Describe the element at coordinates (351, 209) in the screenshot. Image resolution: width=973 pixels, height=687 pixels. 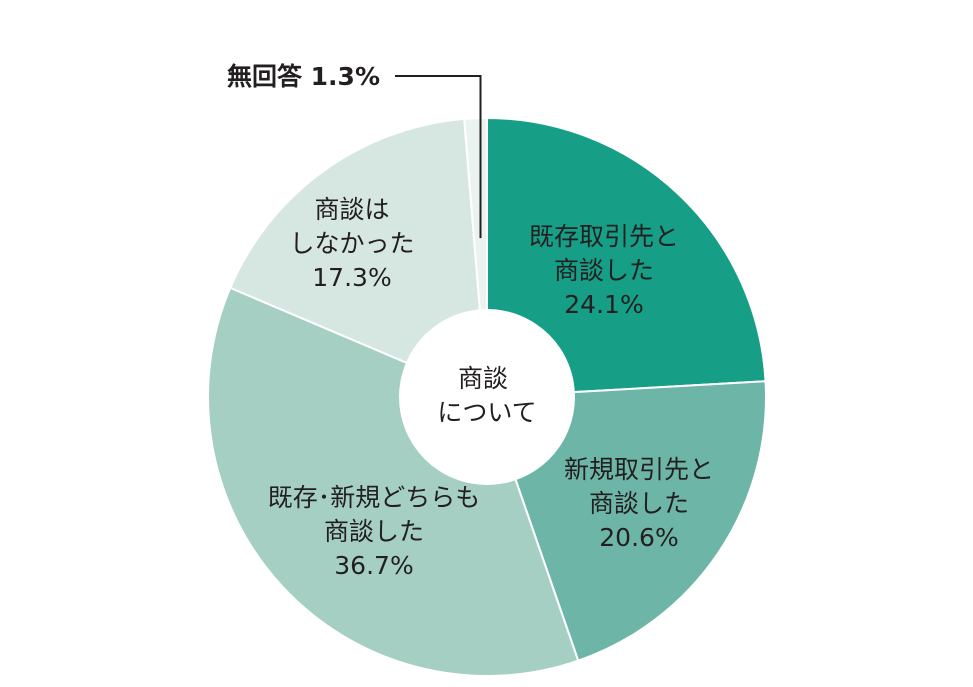
I see `slice-name-line: 商談は` at that location.